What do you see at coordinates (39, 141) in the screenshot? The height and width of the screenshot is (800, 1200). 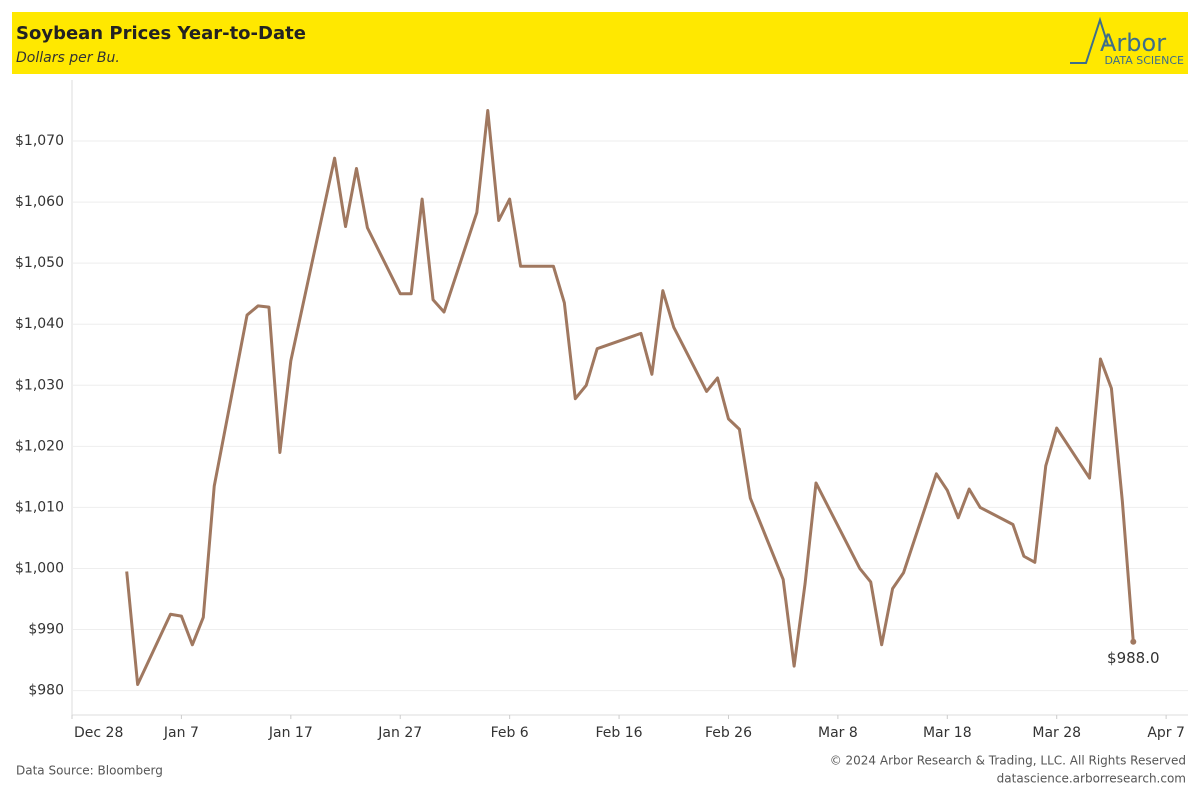 I see `y-tick-label: $1,070` at bounding box center [39, 141].